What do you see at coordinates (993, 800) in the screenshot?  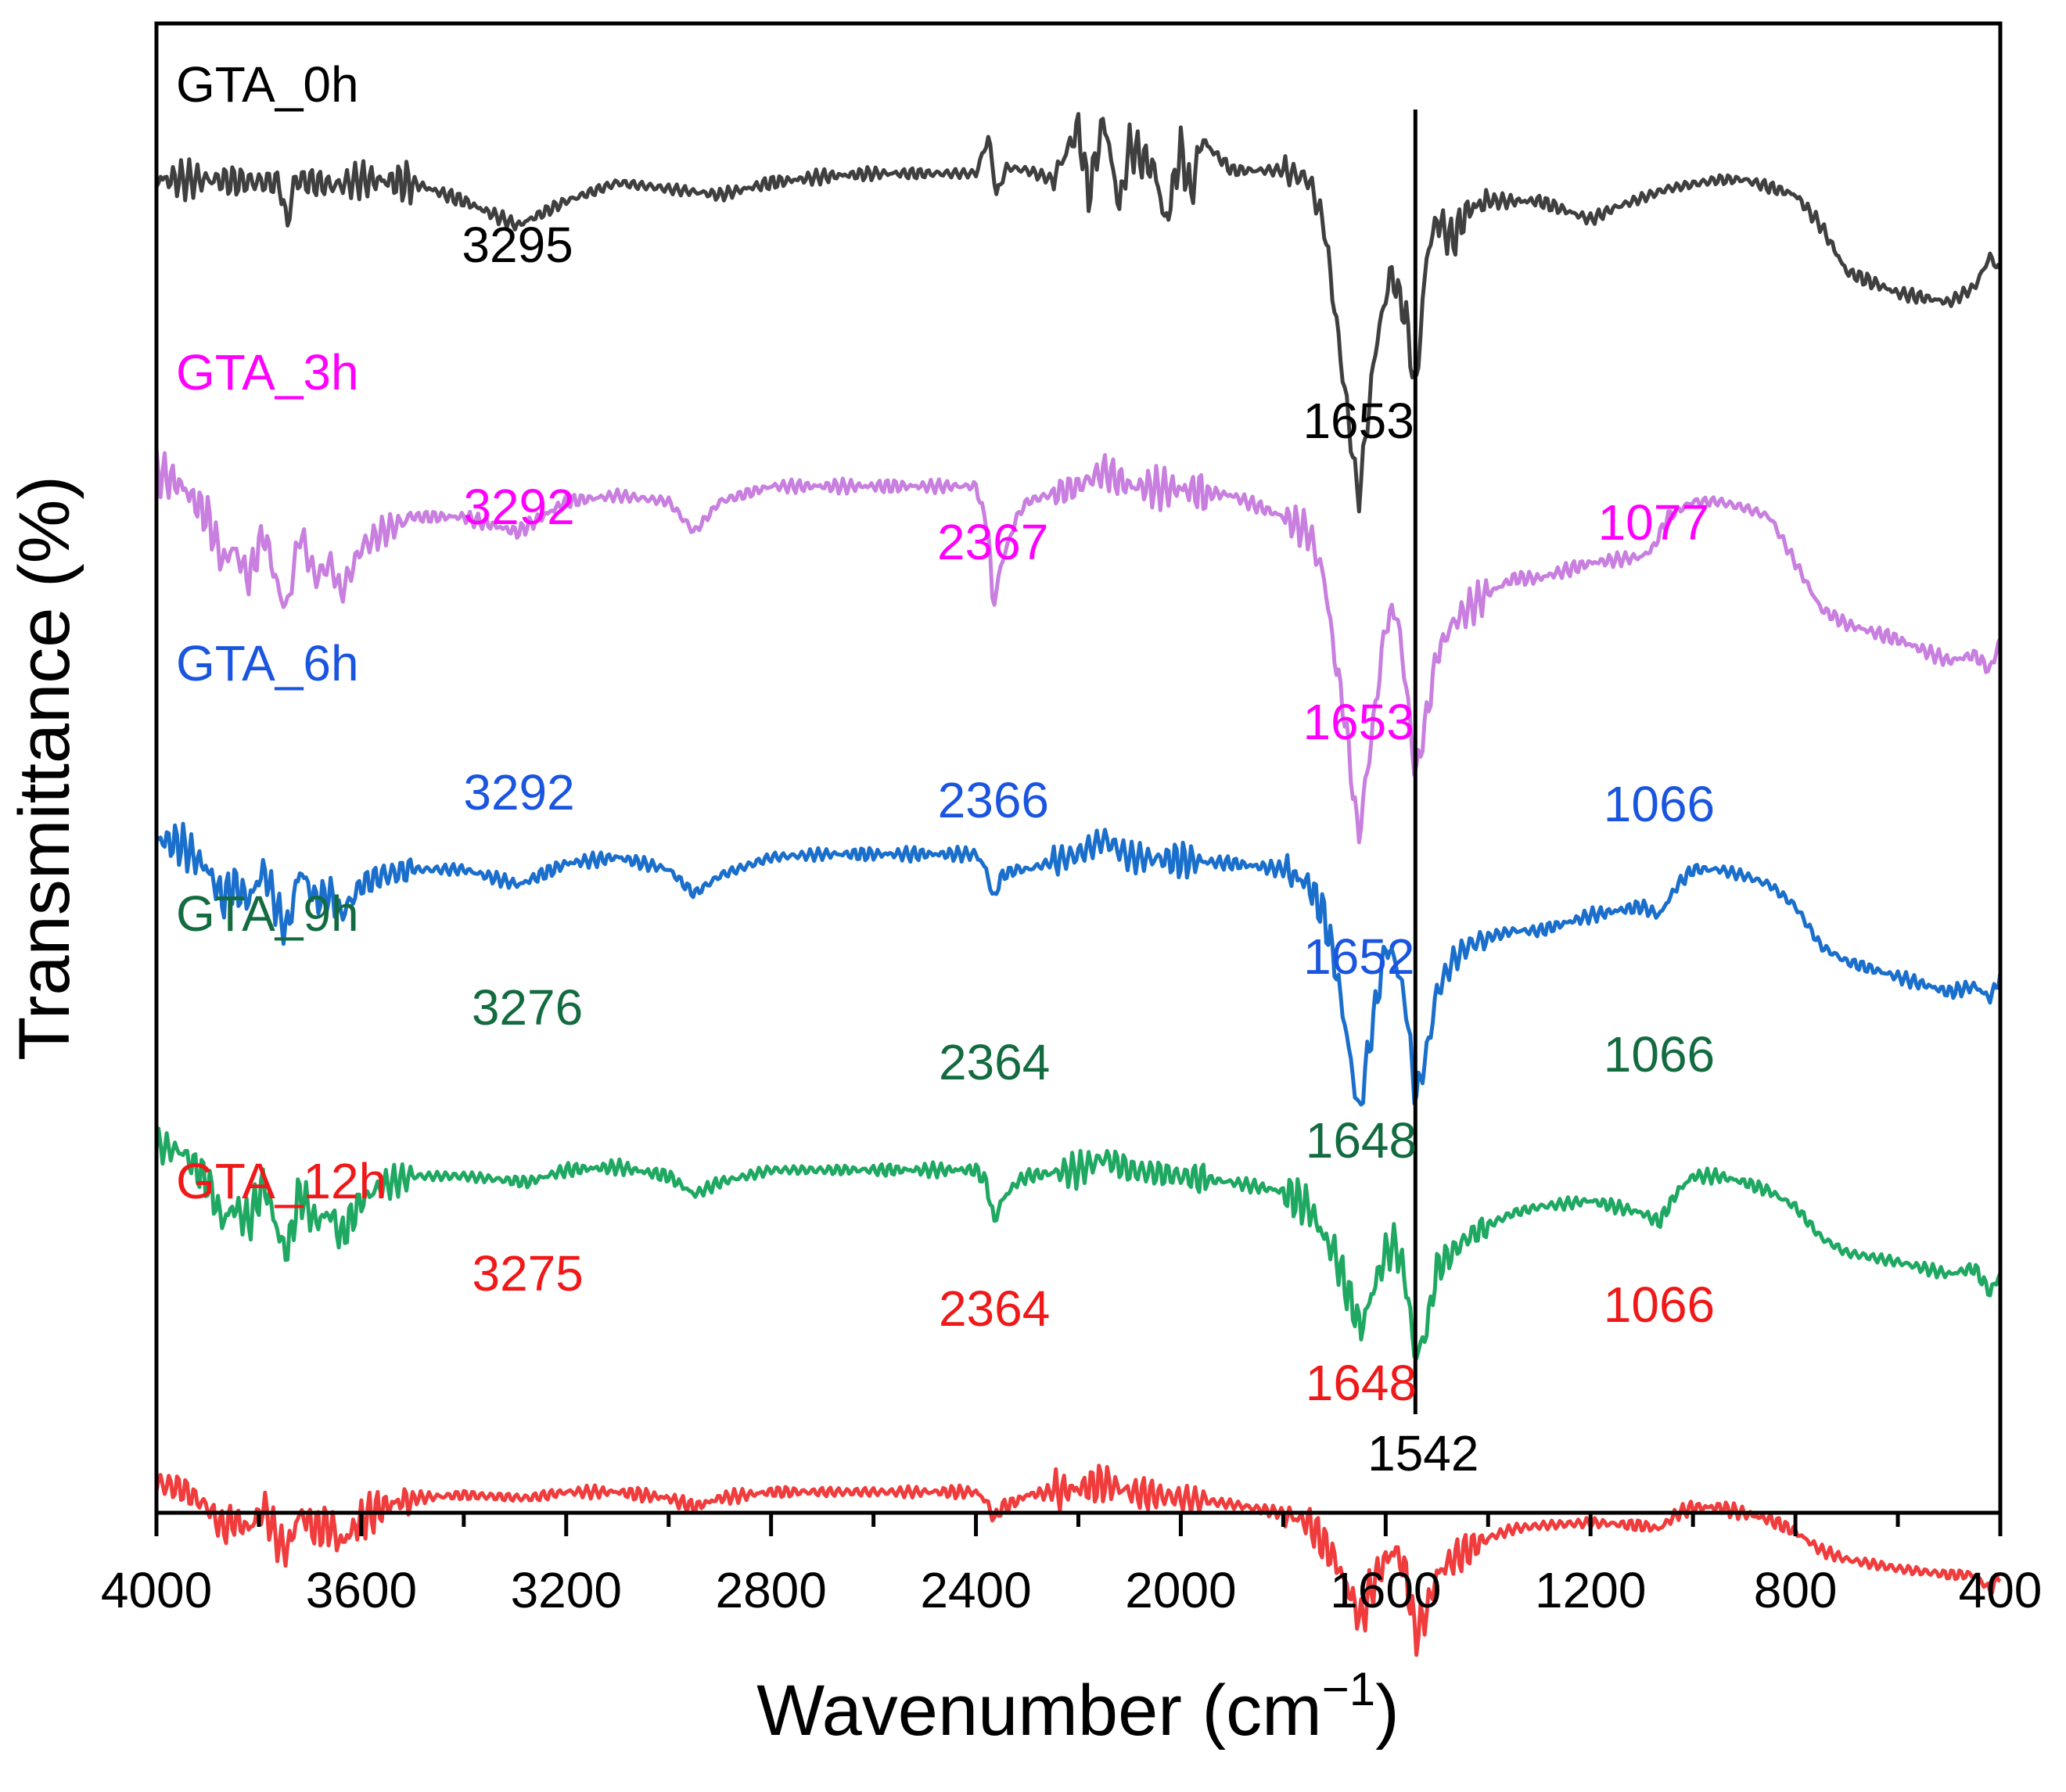 I see `peak-label: 2366` at bounding box center [993, 800].